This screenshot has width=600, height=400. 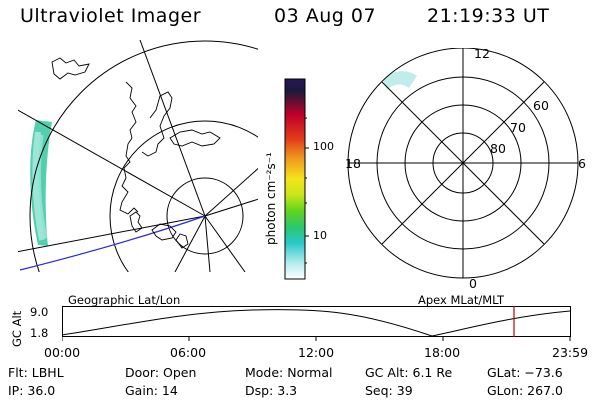 I want to click on colorbar-tick-10: 10, so click(x=320, y=235).